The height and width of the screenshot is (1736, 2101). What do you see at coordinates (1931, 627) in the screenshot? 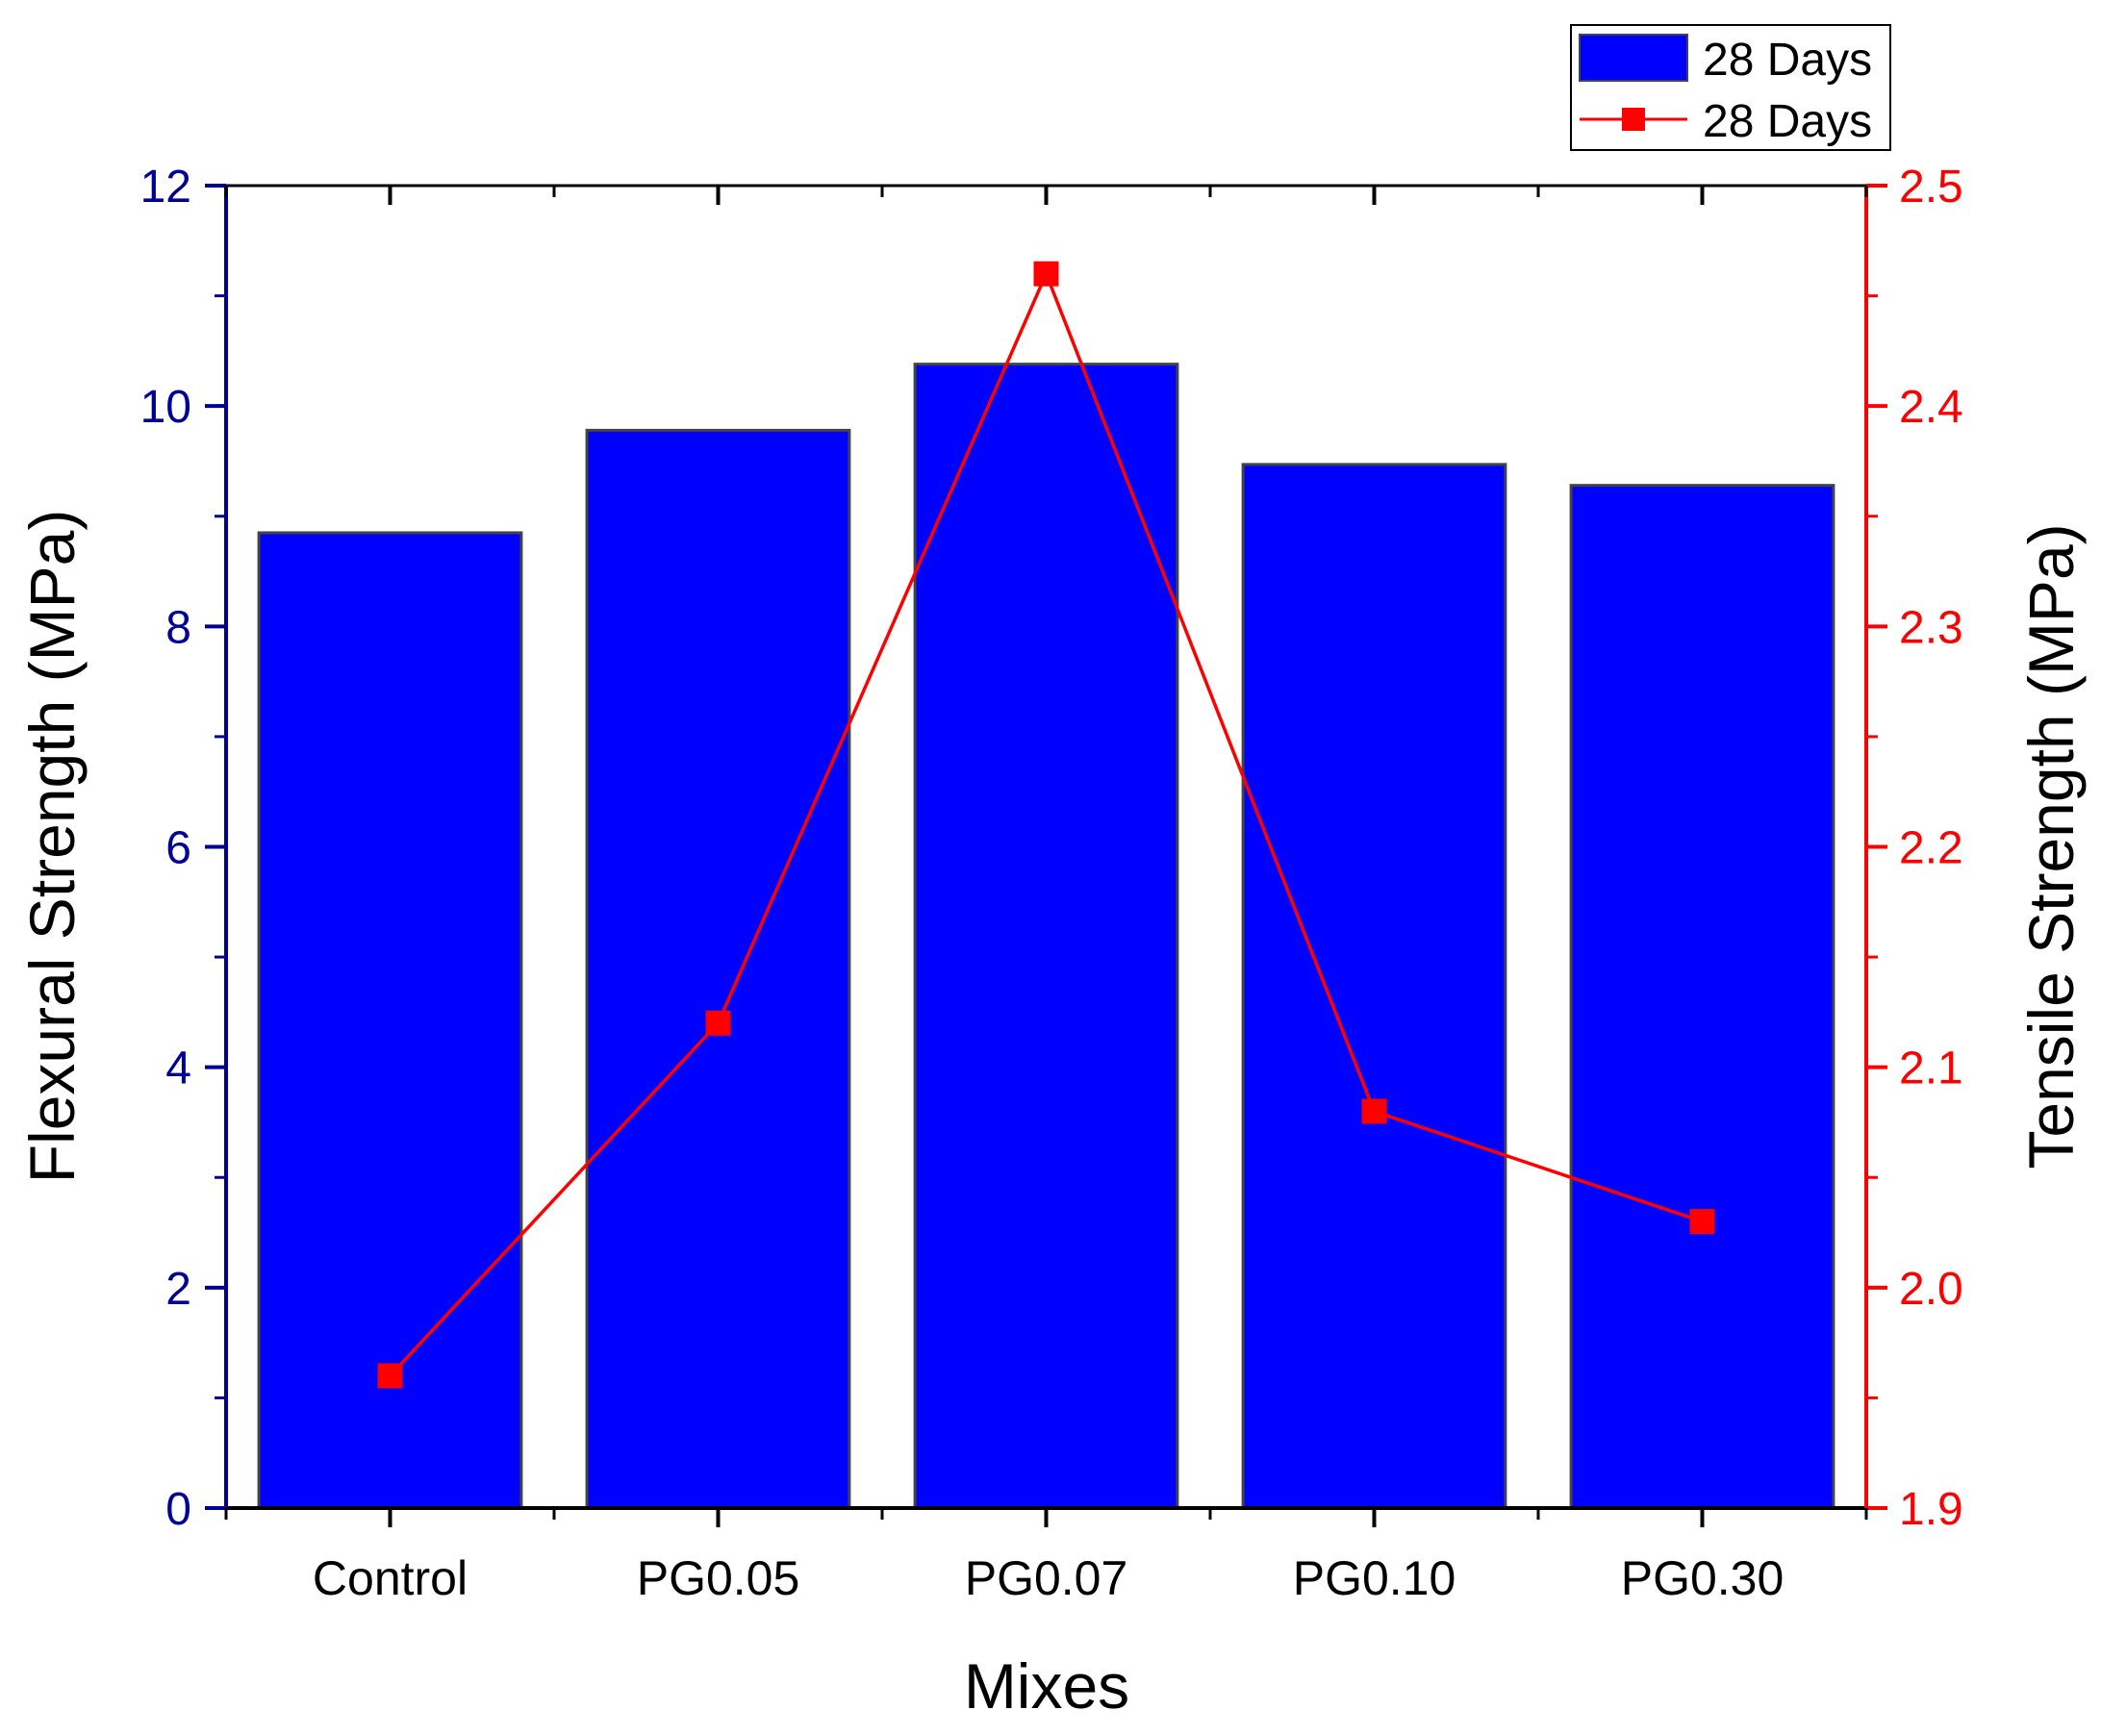
I see `right-tick-label: 2.3` at bounding box center [1931, 627].